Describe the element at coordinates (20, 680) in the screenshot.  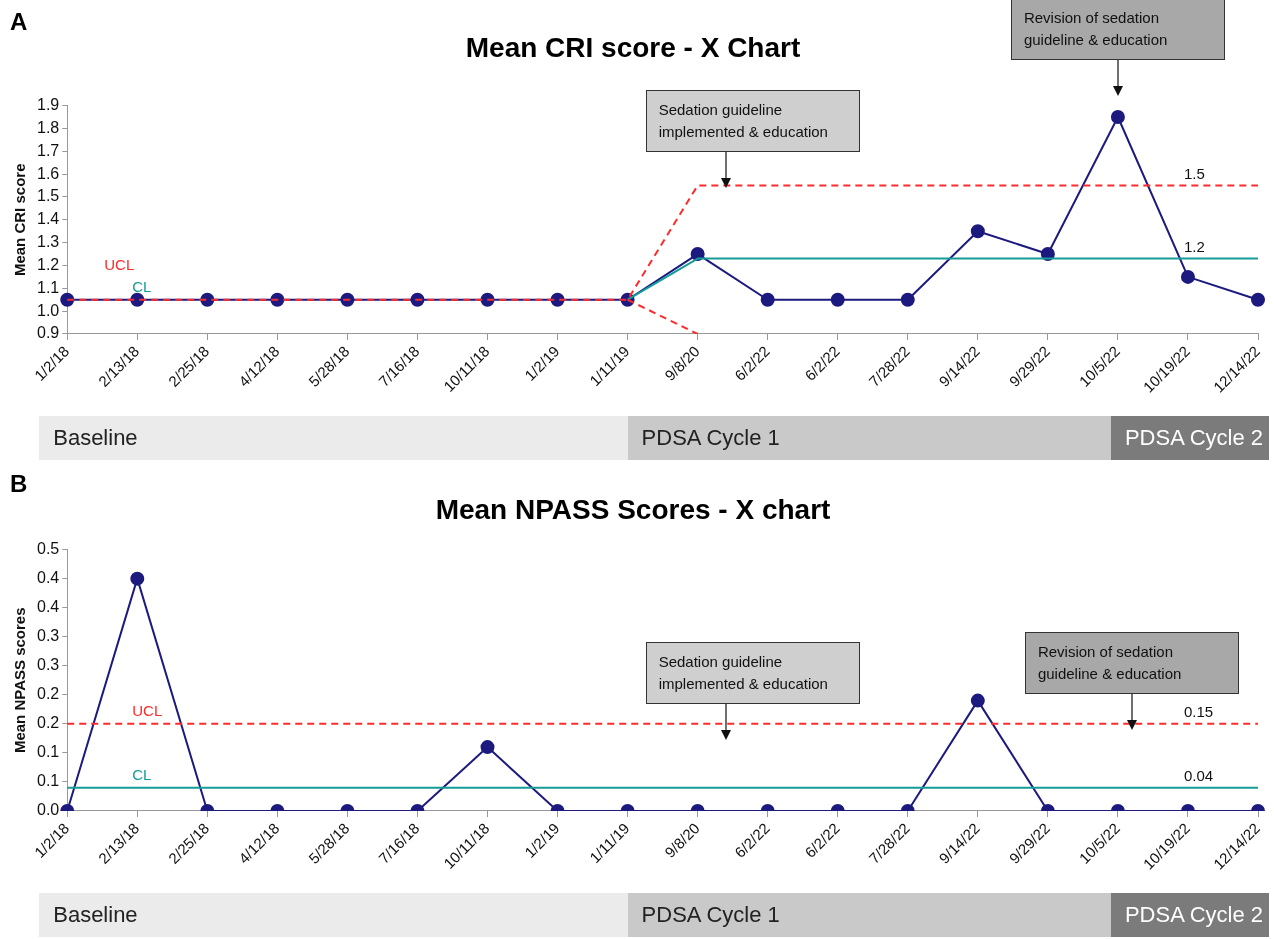
I see `y-axis-title: Mean NPASS scores` at that location.